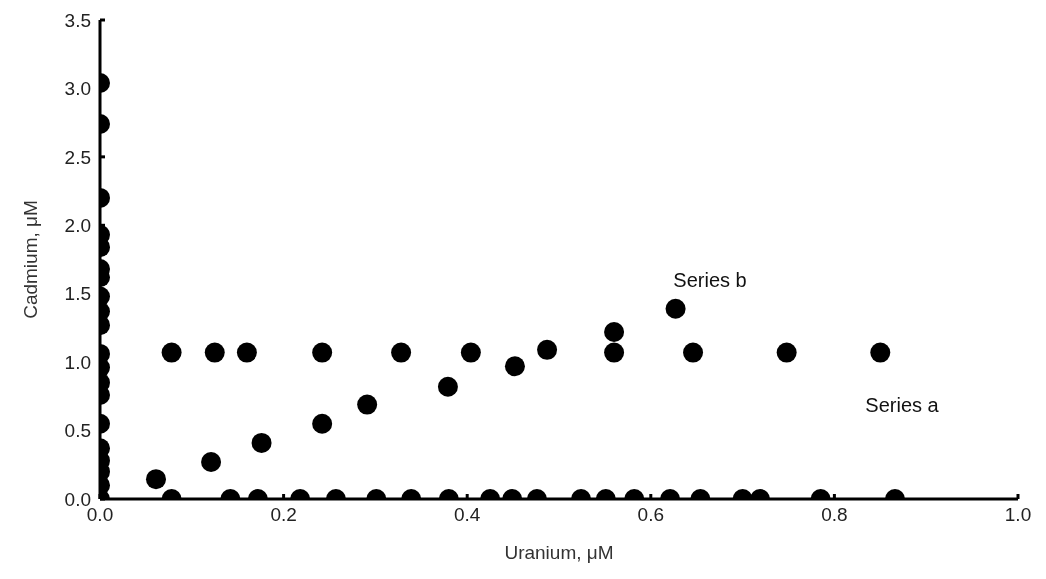  I want to click on x-tick-label: 0.2, so click(283, 515).